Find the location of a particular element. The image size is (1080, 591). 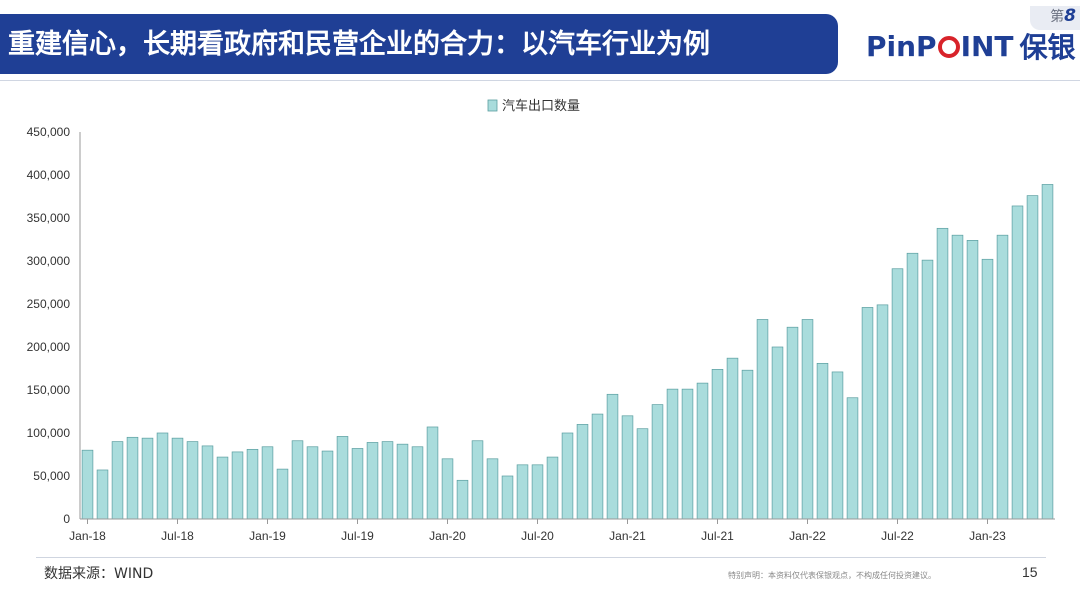

chart-legend: 汽车出口数量 is located at coordinates (533, 106).